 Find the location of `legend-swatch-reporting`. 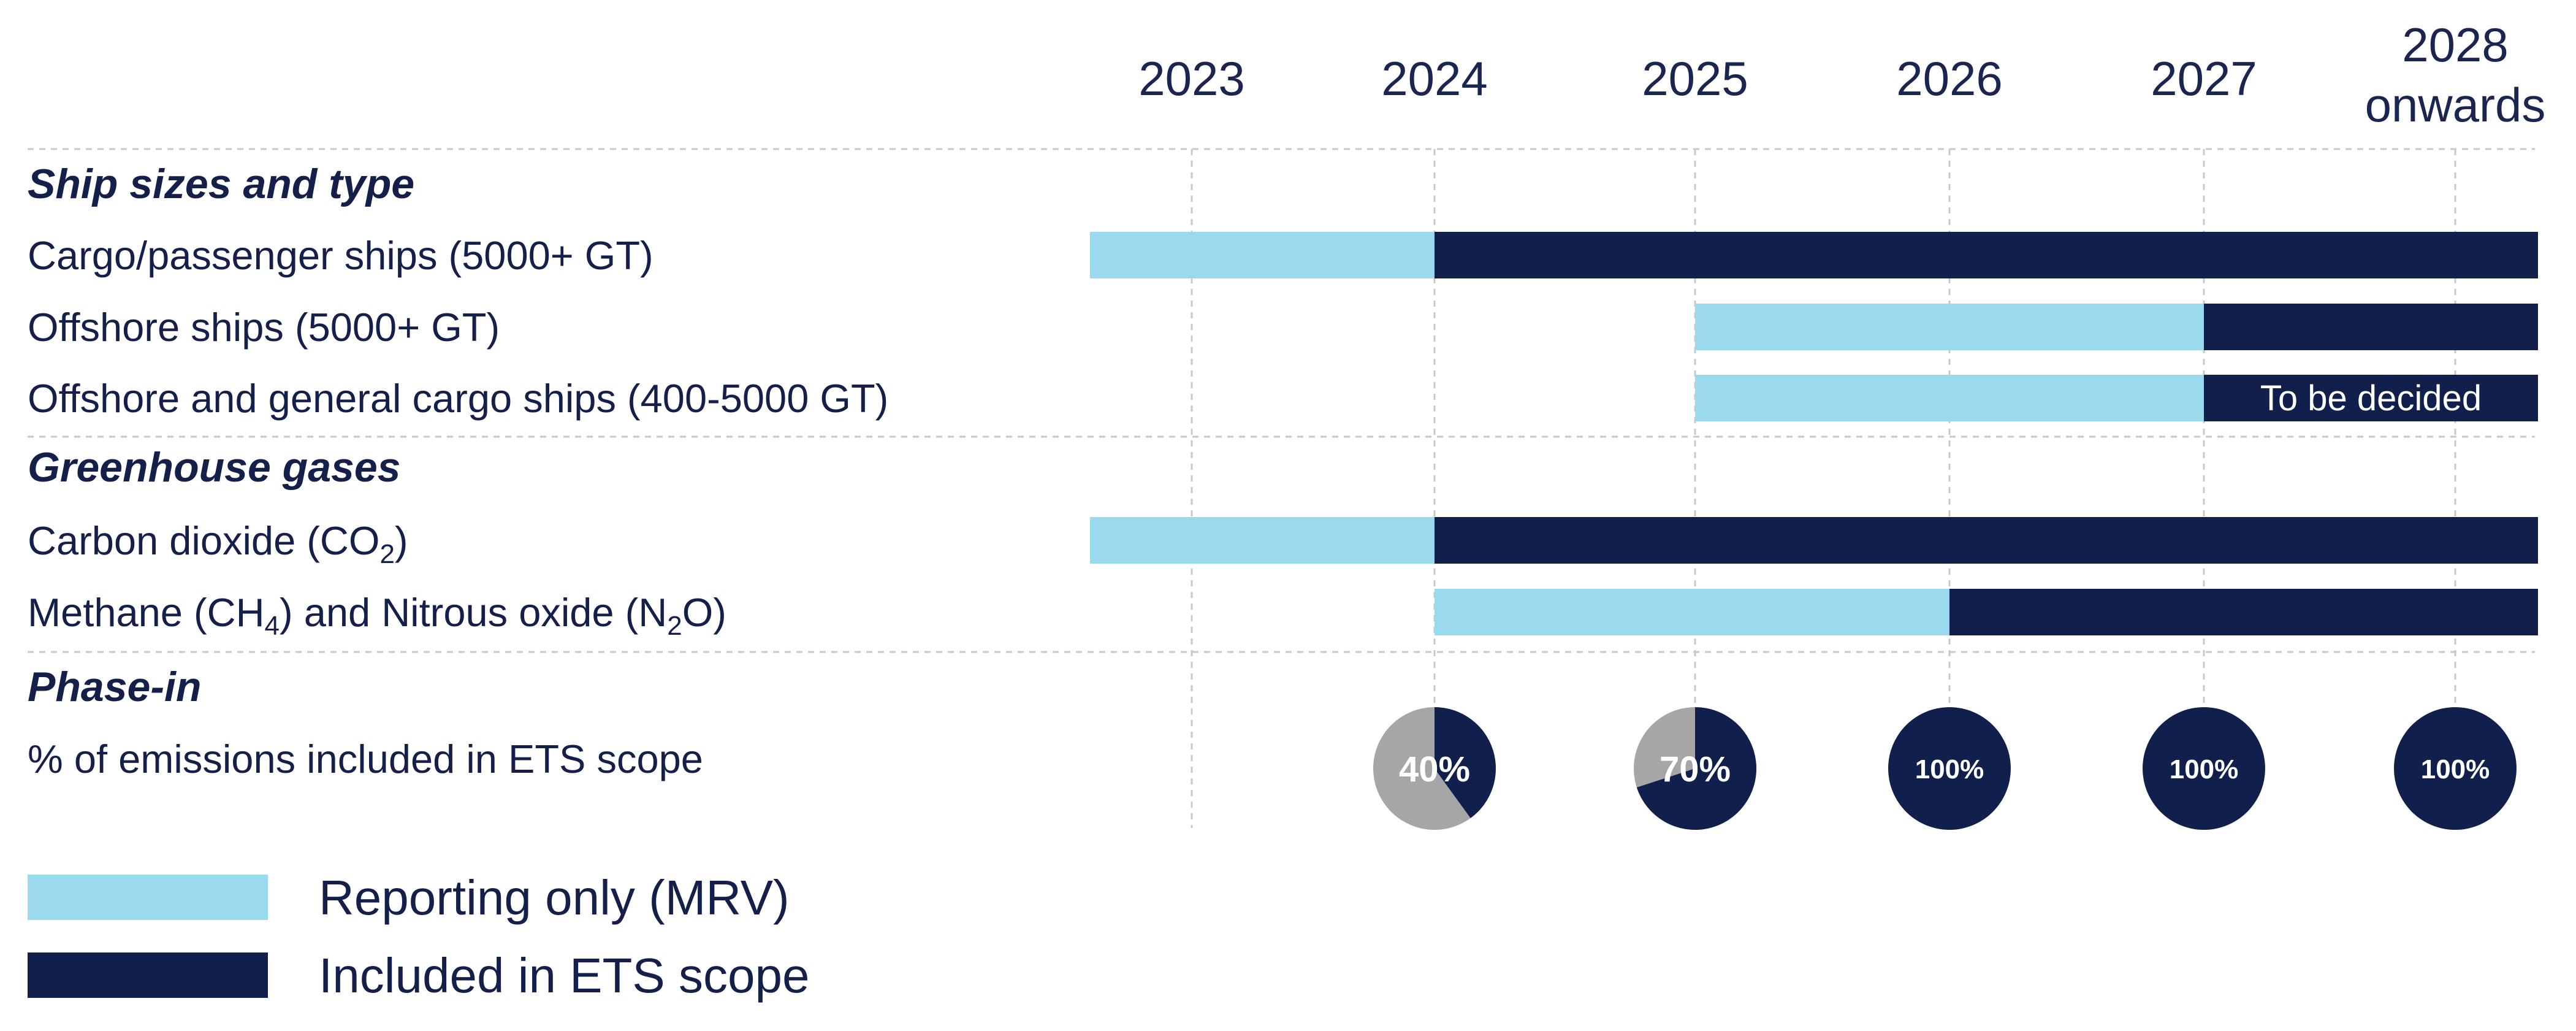

legend-swatch-reporting is located at coordinates (148, 897).